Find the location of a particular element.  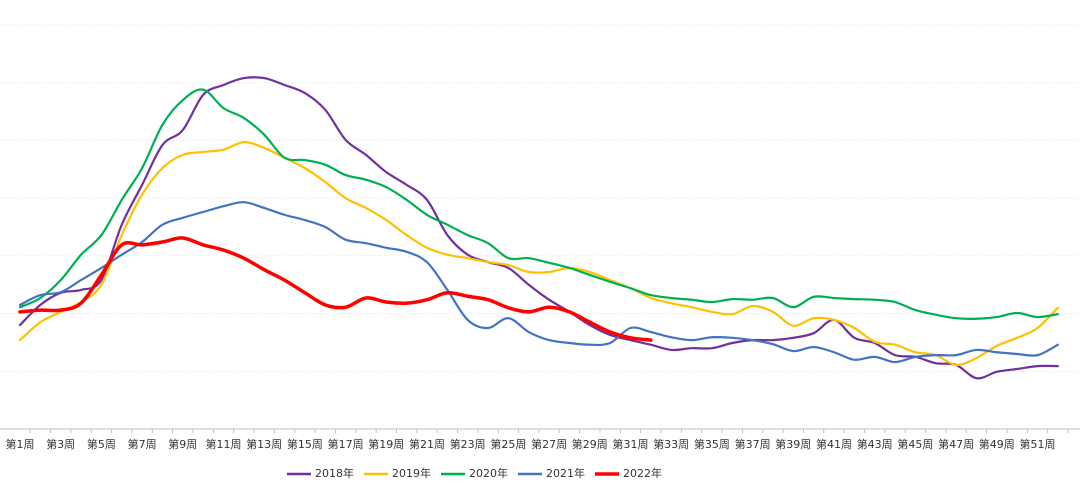

x-tick-label: 第39周 is located at coordinates (793, 444).